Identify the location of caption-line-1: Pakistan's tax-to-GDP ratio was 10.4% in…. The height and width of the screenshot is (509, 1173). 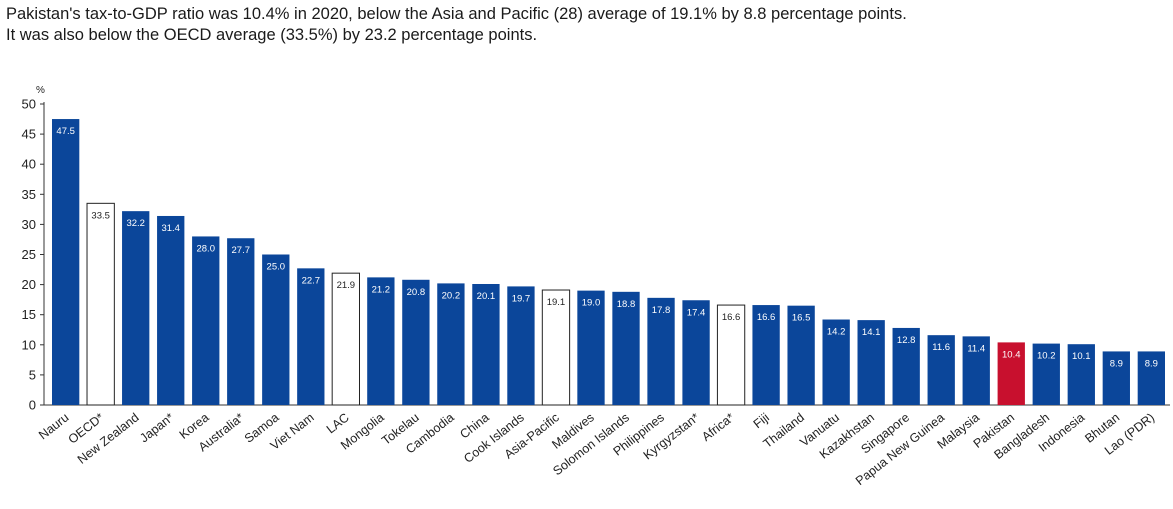
(456, 14).